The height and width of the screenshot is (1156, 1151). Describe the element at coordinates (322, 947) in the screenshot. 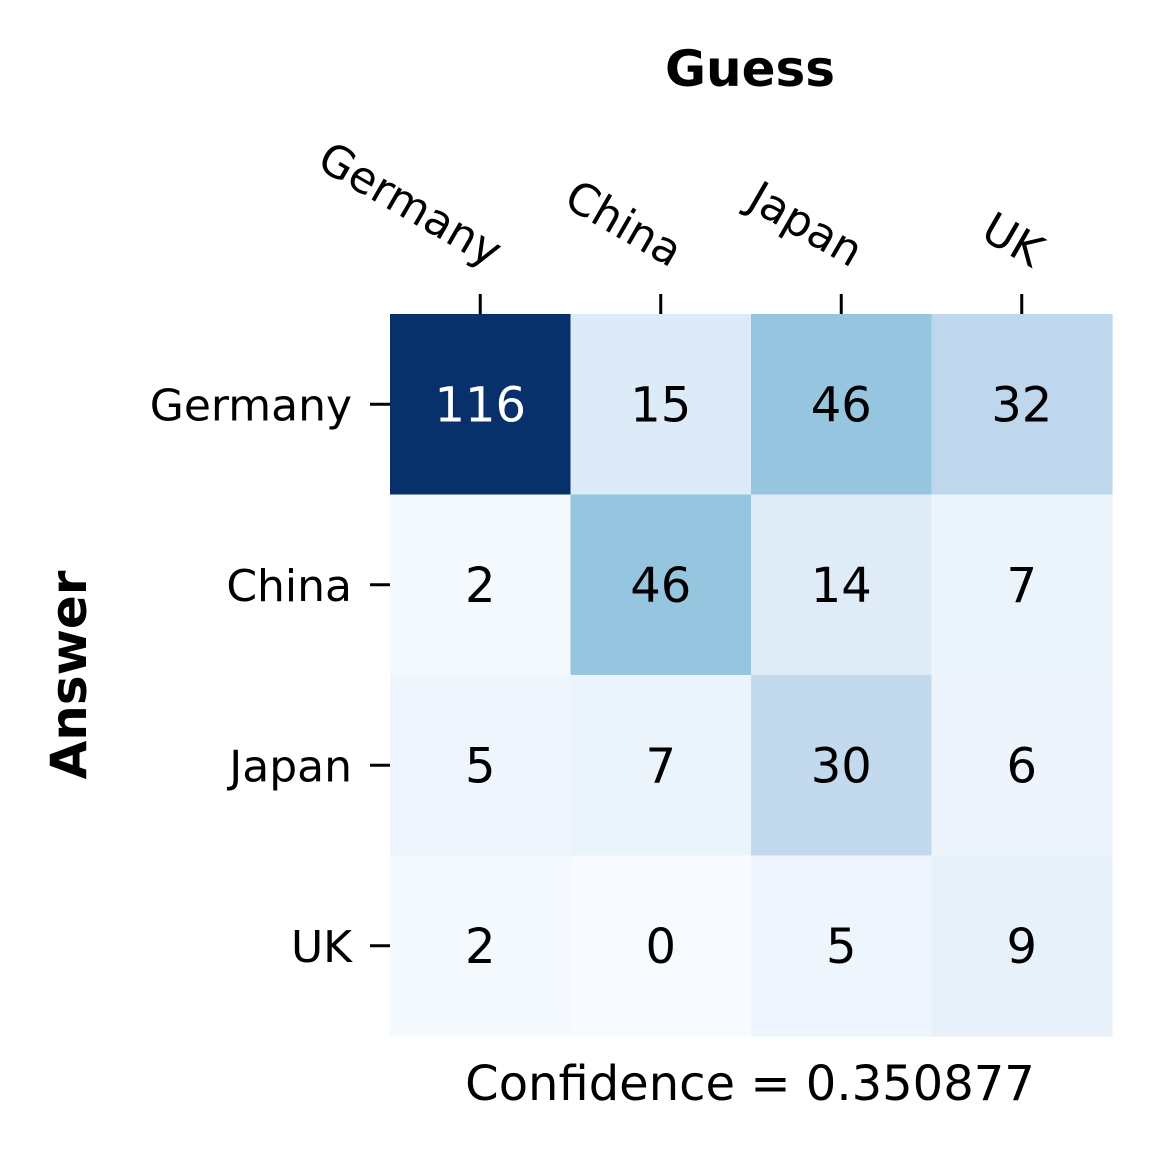

I see `y-tick-label: UK` at that location.